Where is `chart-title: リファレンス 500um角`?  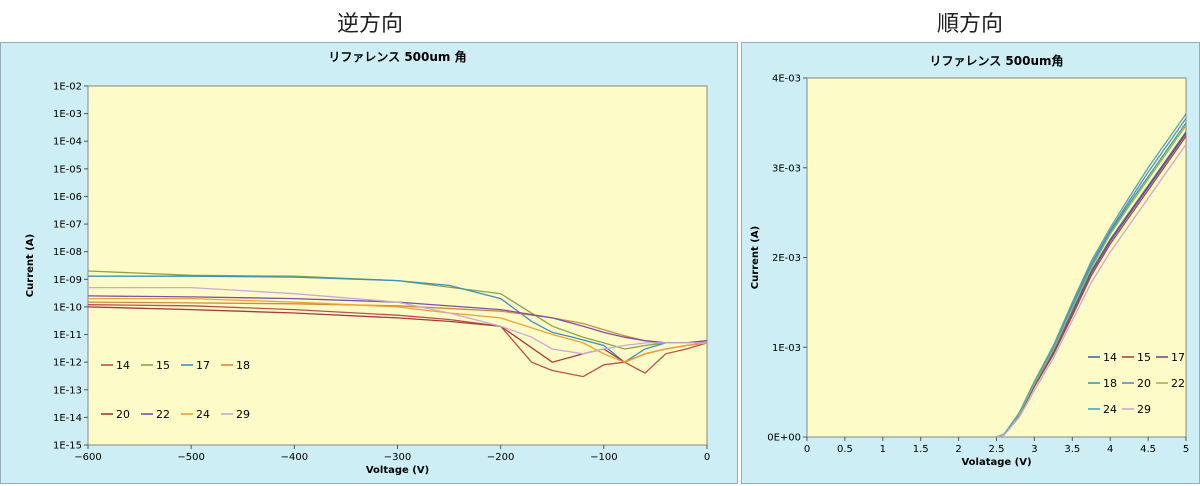
chart-title: リファレンス 500um角 is located at coordinates (996, 60).